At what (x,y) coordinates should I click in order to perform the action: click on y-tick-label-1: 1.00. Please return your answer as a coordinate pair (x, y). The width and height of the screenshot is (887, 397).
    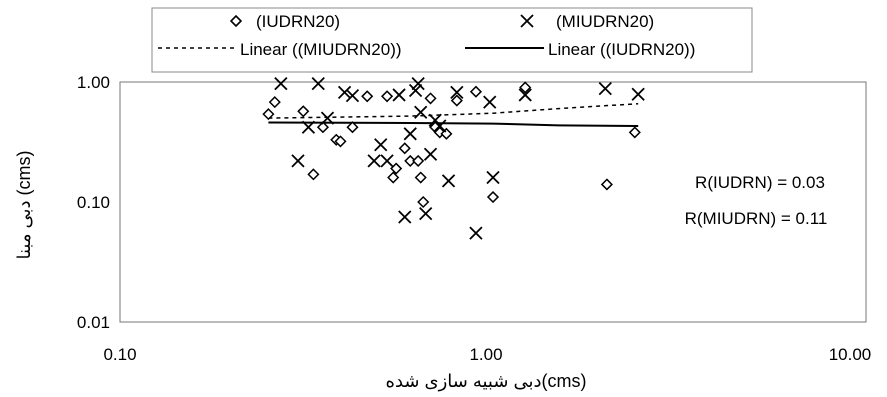
    Looking at the image, I should click on (93, 82).